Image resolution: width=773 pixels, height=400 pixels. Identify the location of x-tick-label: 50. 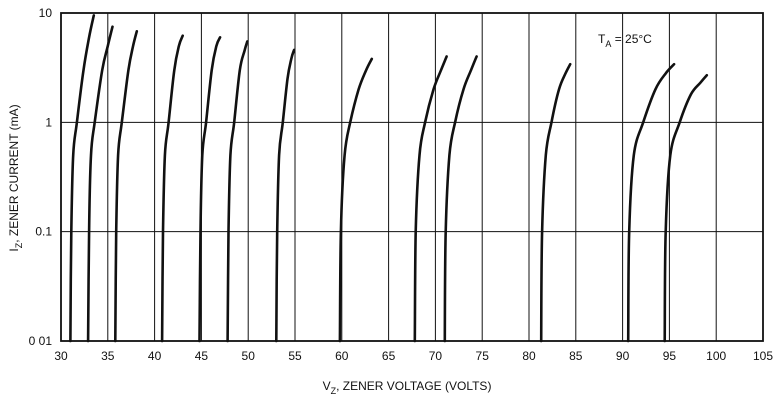
(249, 356).